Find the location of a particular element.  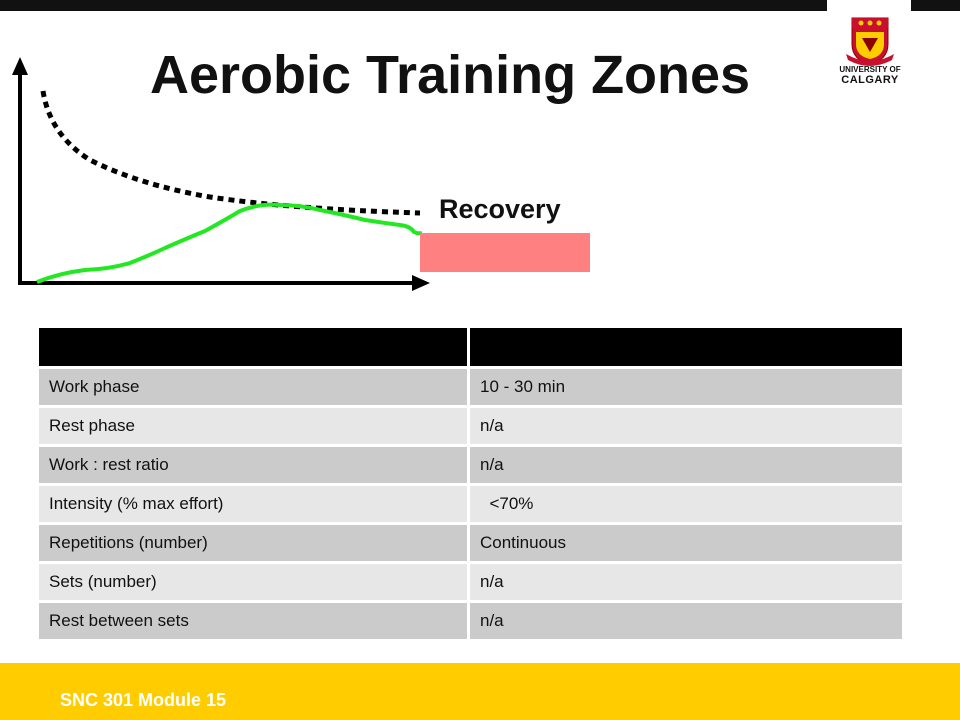

top-bar-right is located at coordinates (935, 5).